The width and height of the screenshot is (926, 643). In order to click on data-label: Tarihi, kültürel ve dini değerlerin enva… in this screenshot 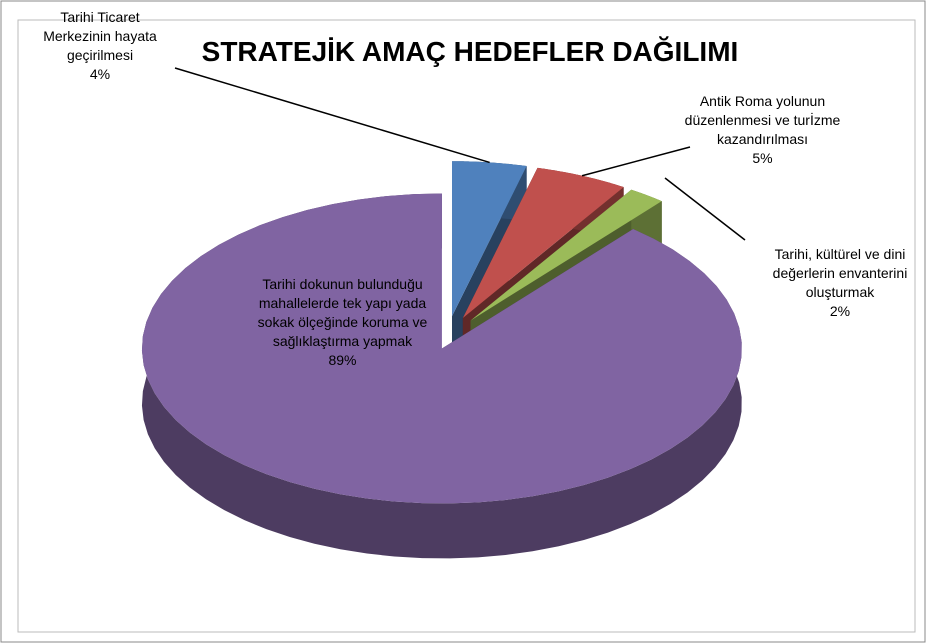, I will do `click(839, 283)`.